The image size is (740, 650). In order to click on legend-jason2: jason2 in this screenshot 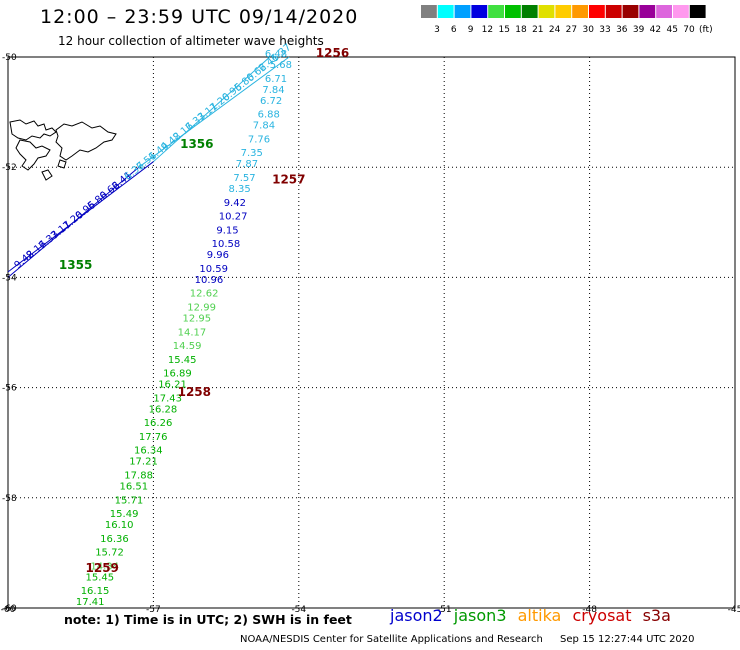, I will do `click(416, 615)`.